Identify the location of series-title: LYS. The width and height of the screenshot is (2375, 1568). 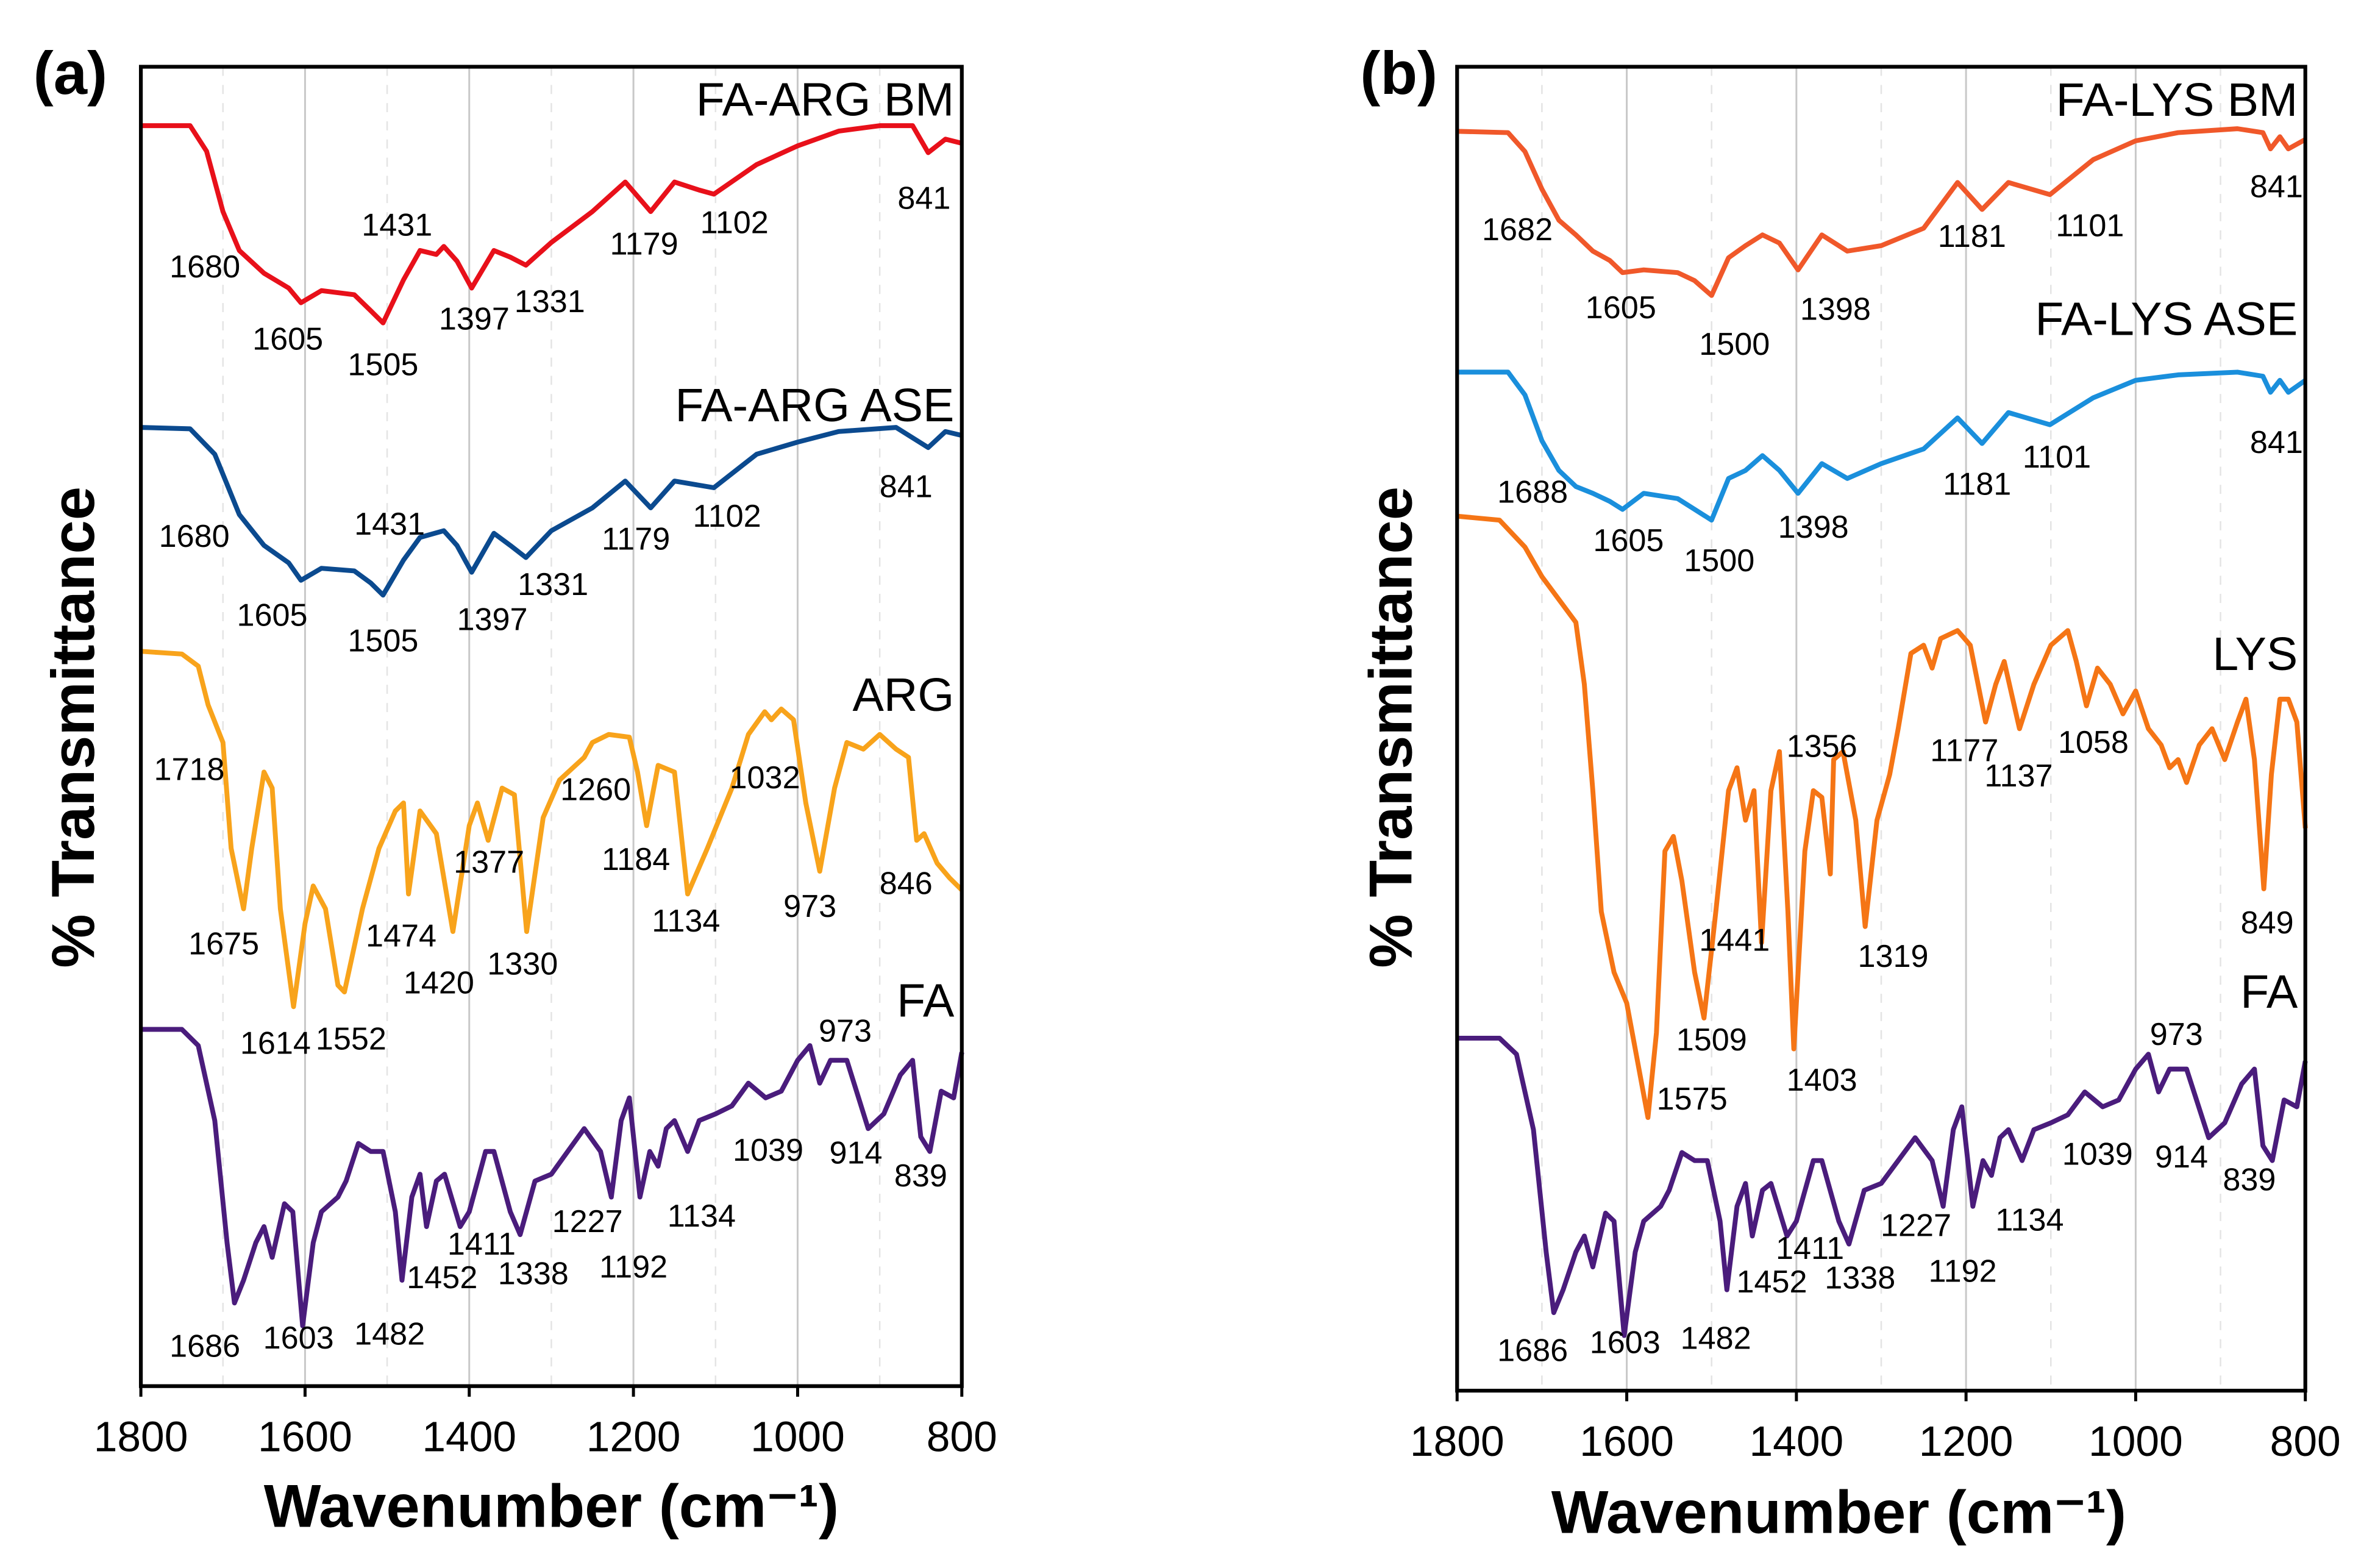
(2255, 654).